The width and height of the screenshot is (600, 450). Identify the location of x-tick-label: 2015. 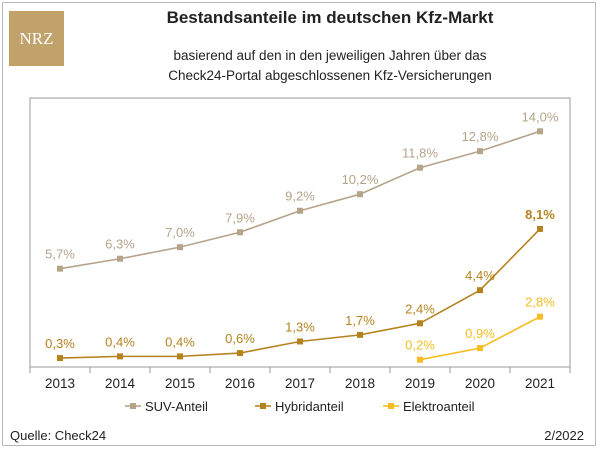
(180, 383).